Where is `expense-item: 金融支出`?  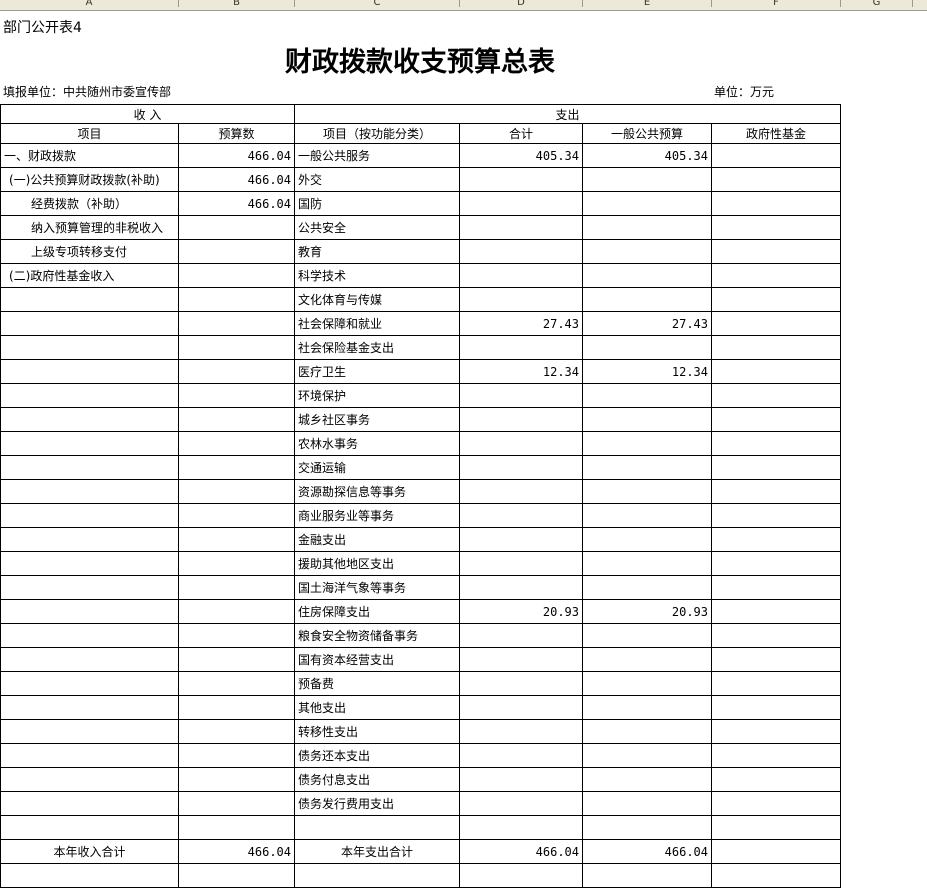 expense-item: 金融支出 is located at coordinates (377, 539).